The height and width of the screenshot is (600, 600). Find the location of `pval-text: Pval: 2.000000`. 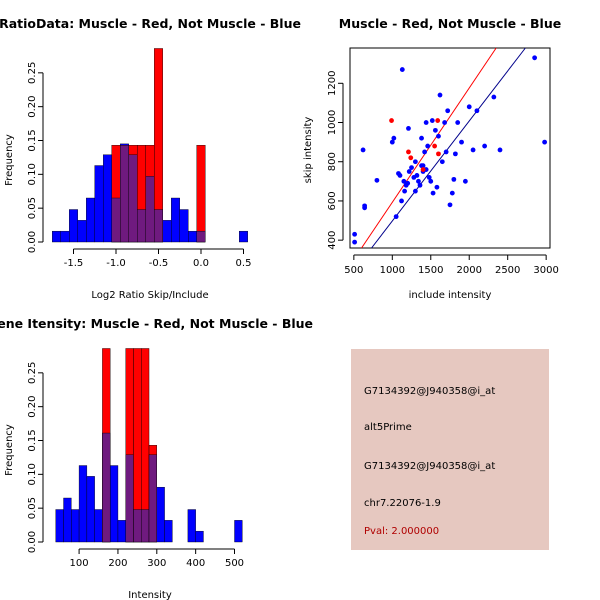

pval-text: Pval: 2.000000 is located at coordinates (402, 531).